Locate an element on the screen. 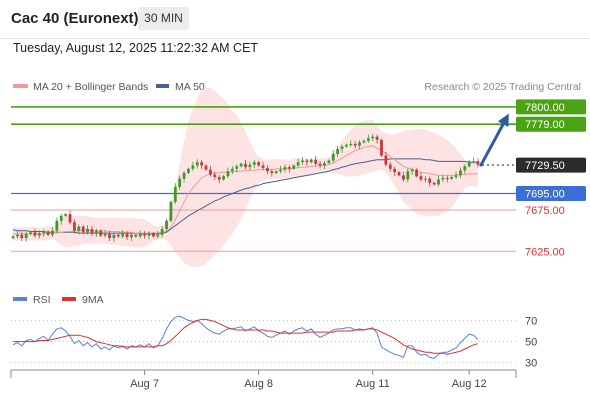 The height and width of the screenshot is (400, 590). rsi-tick-label-0: 70 is located at coordinates (531, 321).